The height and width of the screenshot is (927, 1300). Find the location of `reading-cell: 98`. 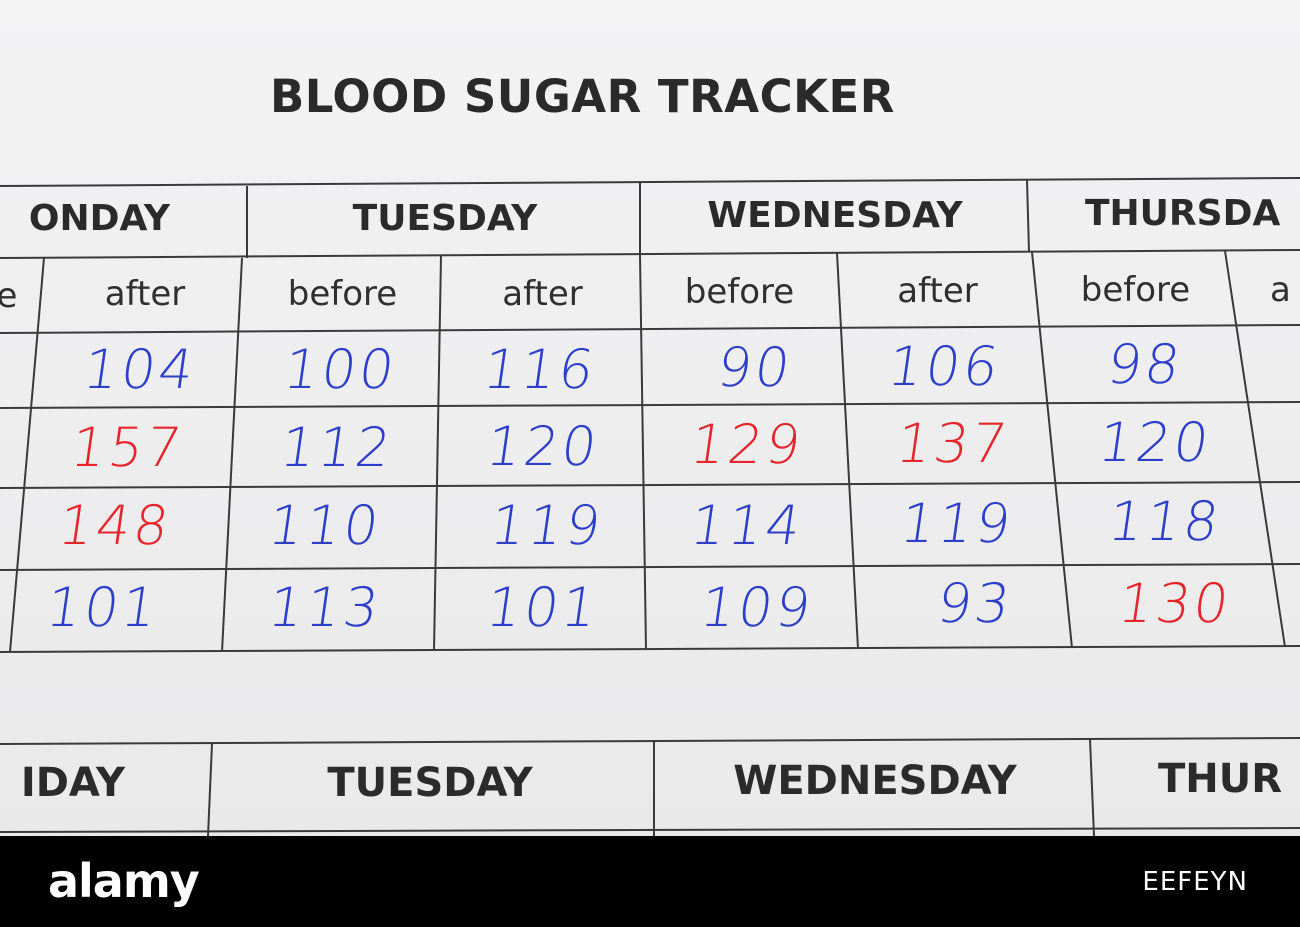

reading-cell: 98 is located at coordinates (1145, 364).